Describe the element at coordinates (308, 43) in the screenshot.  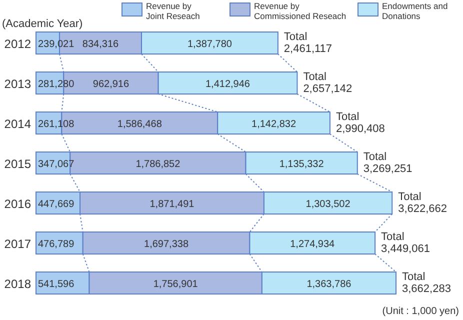
I see `total-label: Total 2,461,117` at that location.